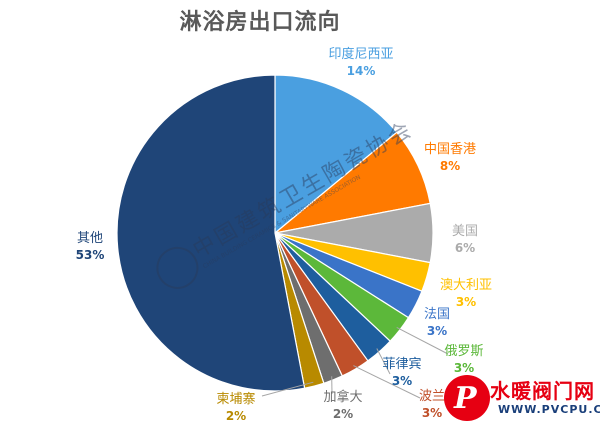 The width and height of the screenshot is (600, 429). What do you see at coordinates (465, 231) in the screenshot?
I see `slice-label: 美国` at bounding box center [465, 231].